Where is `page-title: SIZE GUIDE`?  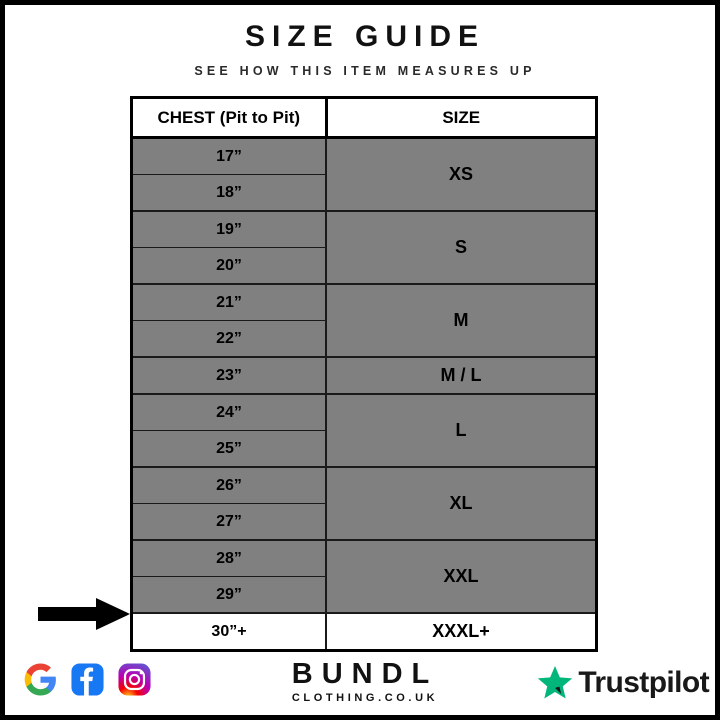
page-title: SIZE GUIDE is located at coordinates (365, 36).